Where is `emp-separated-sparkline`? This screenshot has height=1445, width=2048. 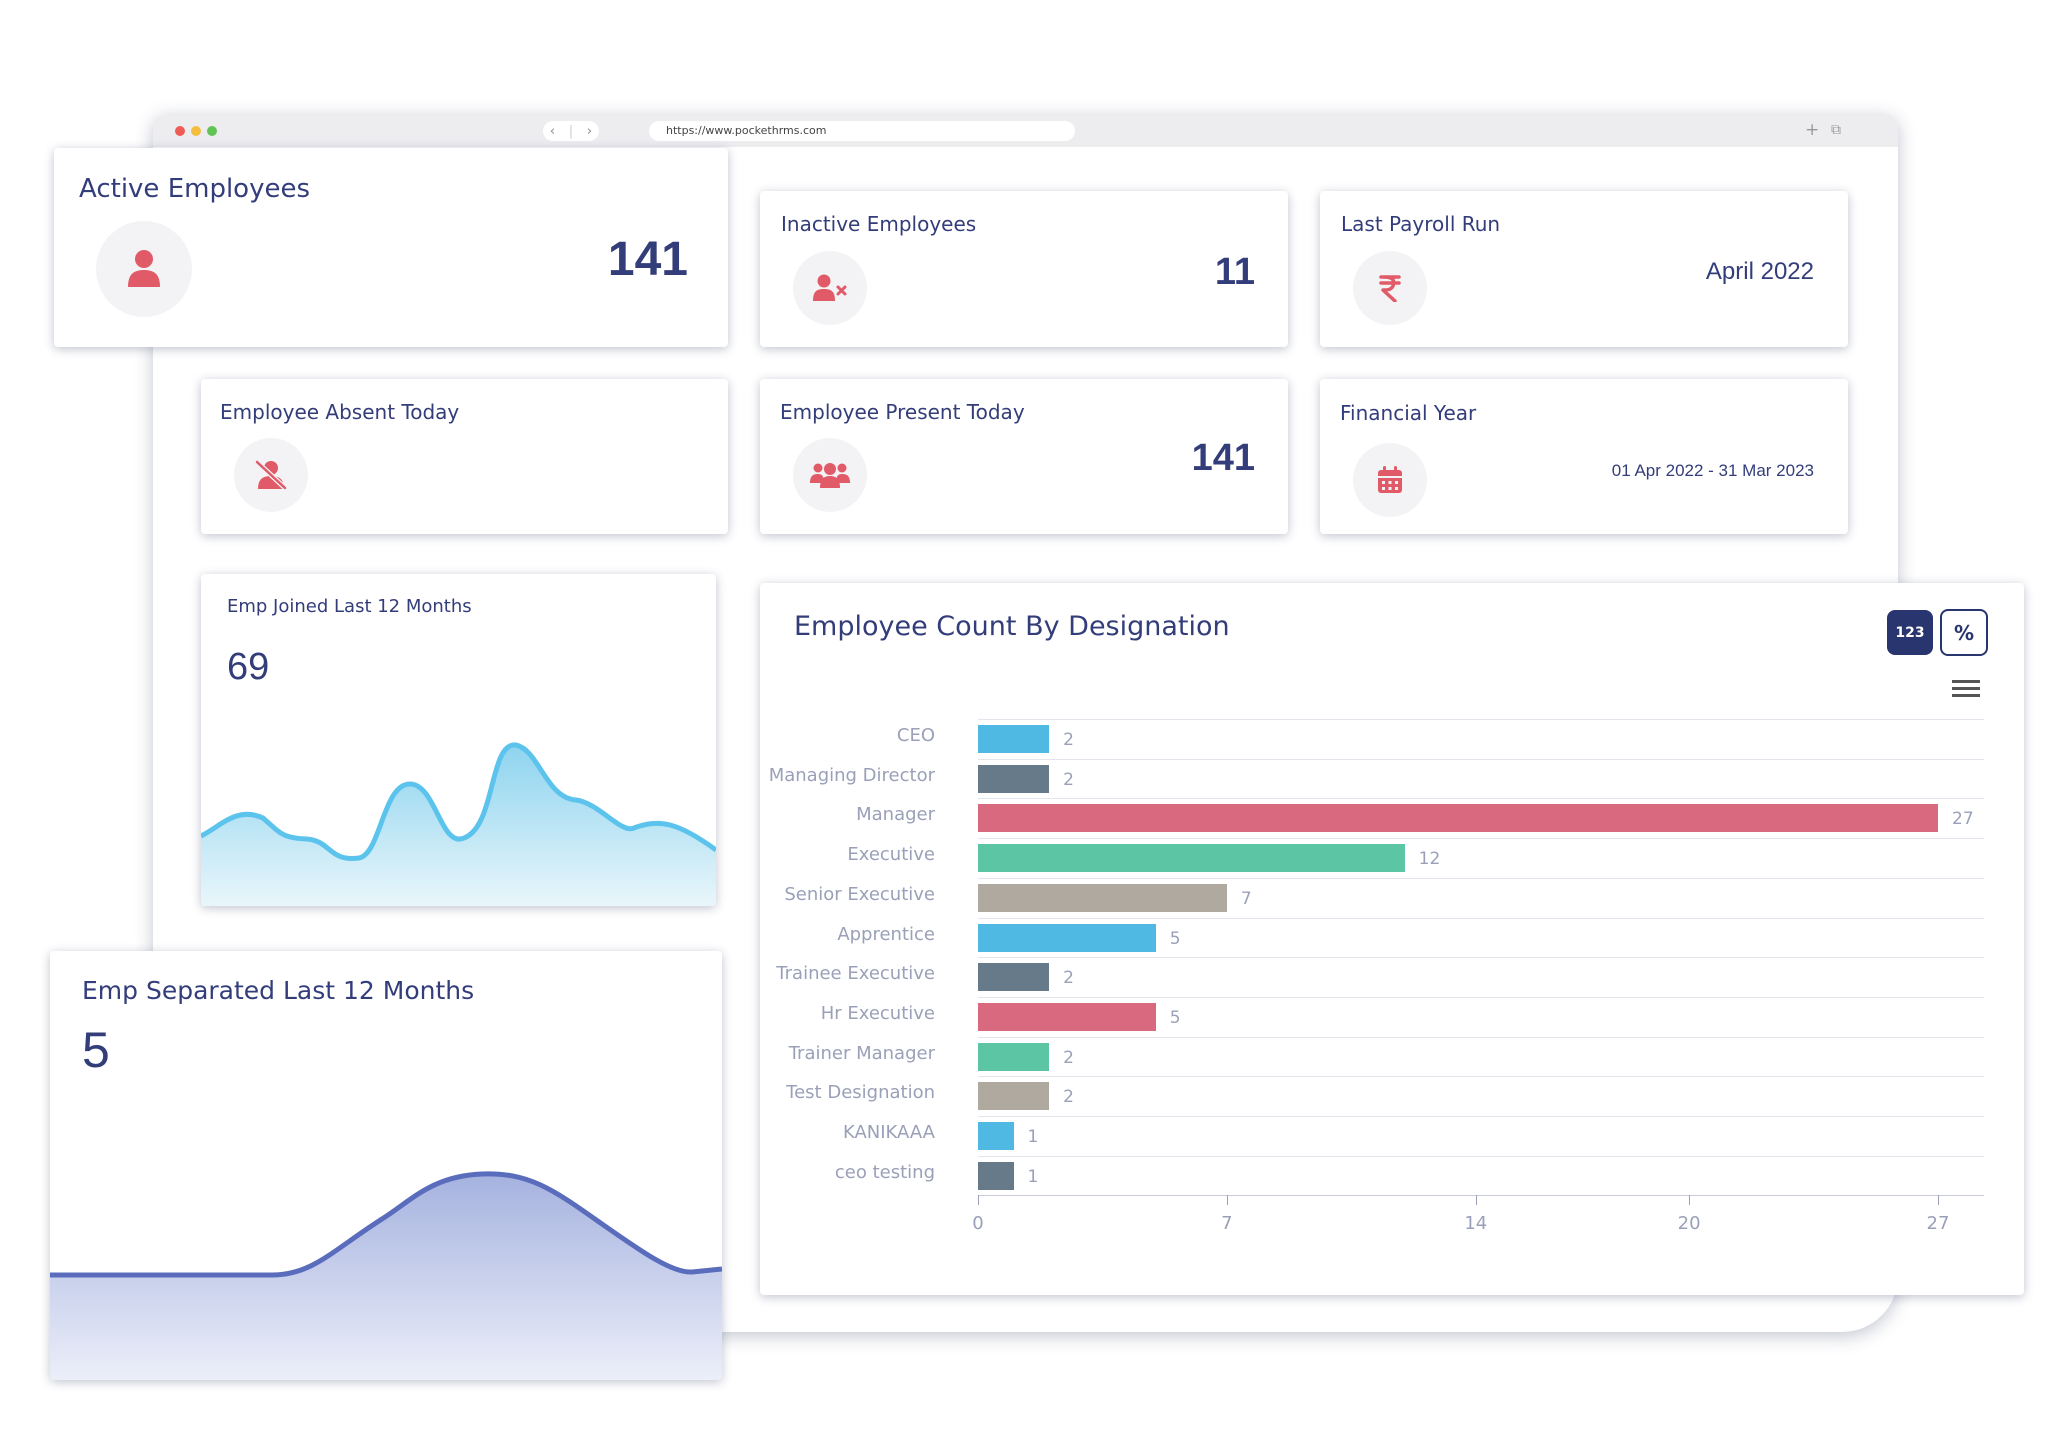
emp-separated-sparkline is located at coordinates (386, 1275).